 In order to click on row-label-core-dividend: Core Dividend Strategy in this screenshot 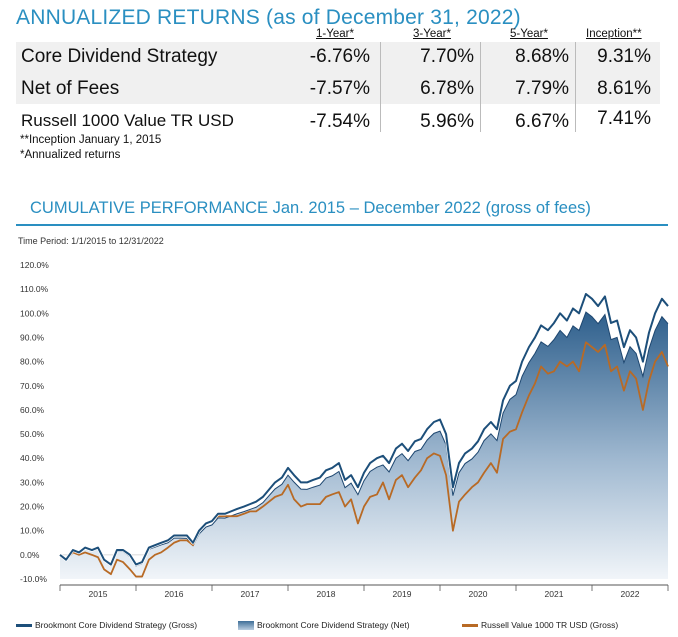, I will do `click(119, 56)`.